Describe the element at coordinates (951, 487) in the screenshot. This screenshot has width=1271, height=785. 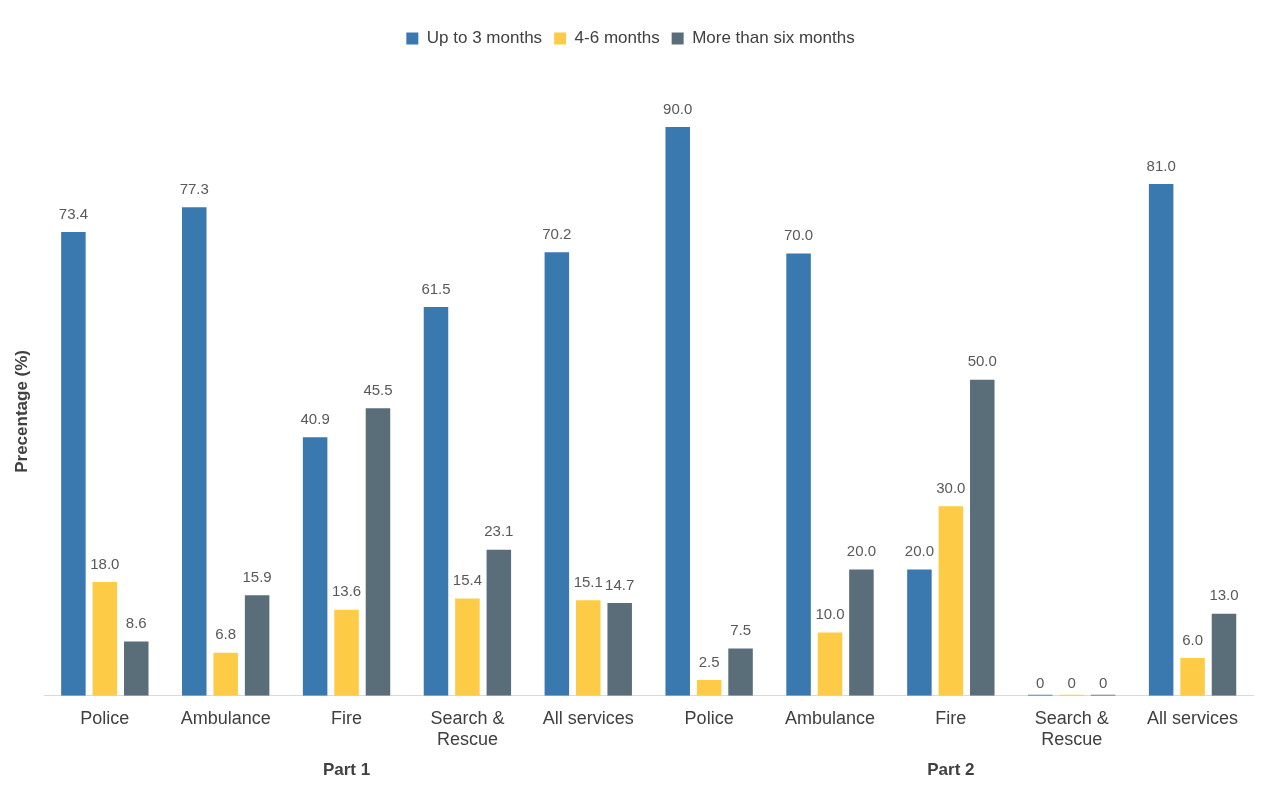
I see `data-label: 30.0` at that location.